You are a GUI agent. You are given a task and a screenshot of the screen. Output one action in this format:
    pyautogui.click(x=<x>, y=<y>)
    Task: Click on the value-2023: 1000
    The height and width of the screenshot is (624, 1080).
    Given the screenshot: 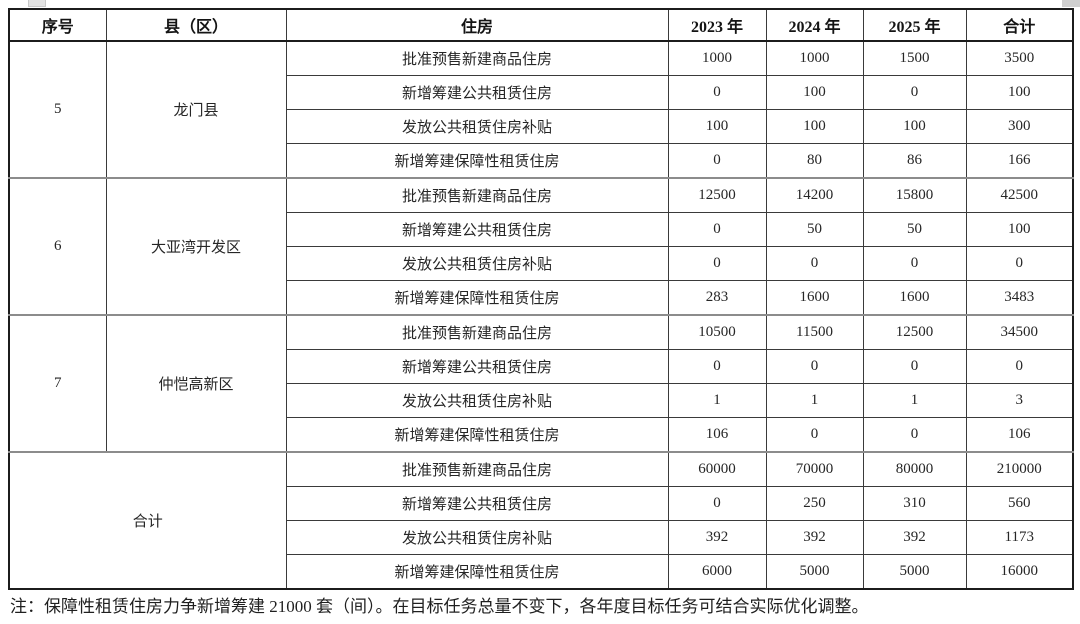 What is the action you would take?
    pyautogui.click(x=717, y=58)
    